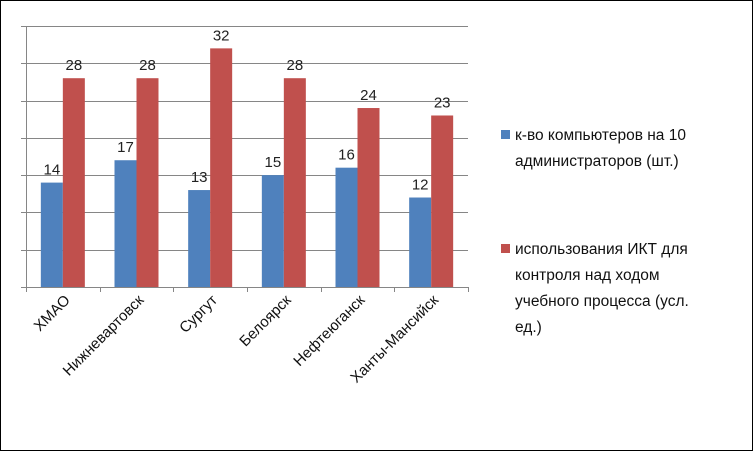  I want to click on x-tick-label: Нефтеюганск, so click(329, 330).